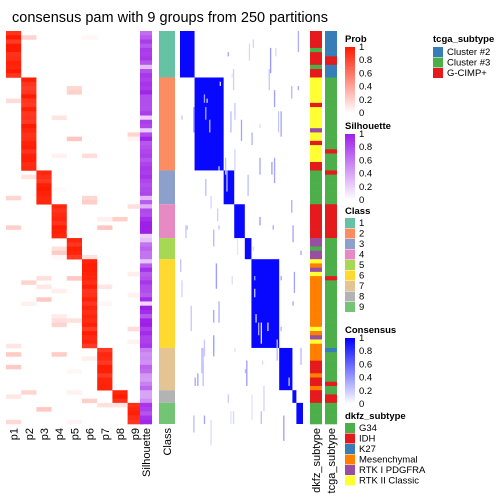  What do you see at coordinates (370, 330) in the screenshot?
I see `legend-consensus-title: Consensus` at bounding box center [370, 330].